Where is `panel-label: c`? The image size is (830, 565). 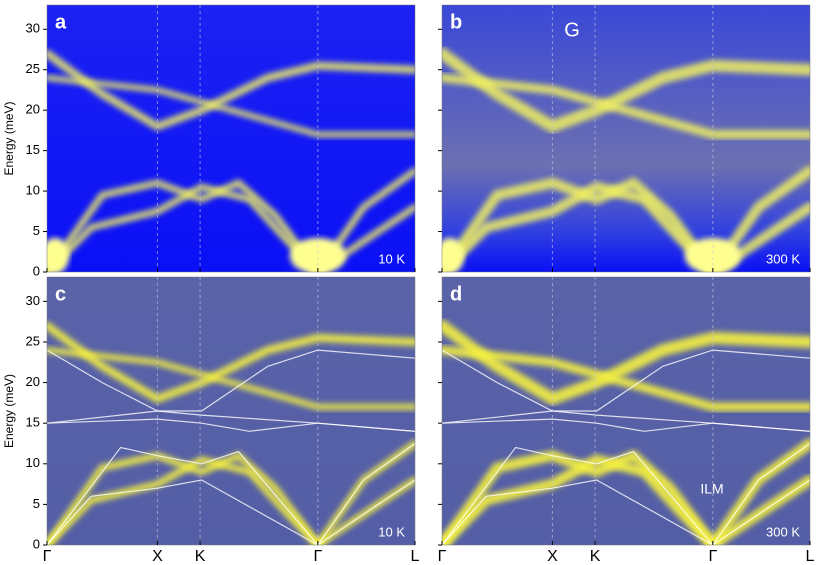 panel-label: c is located at coordinates (60, 294).